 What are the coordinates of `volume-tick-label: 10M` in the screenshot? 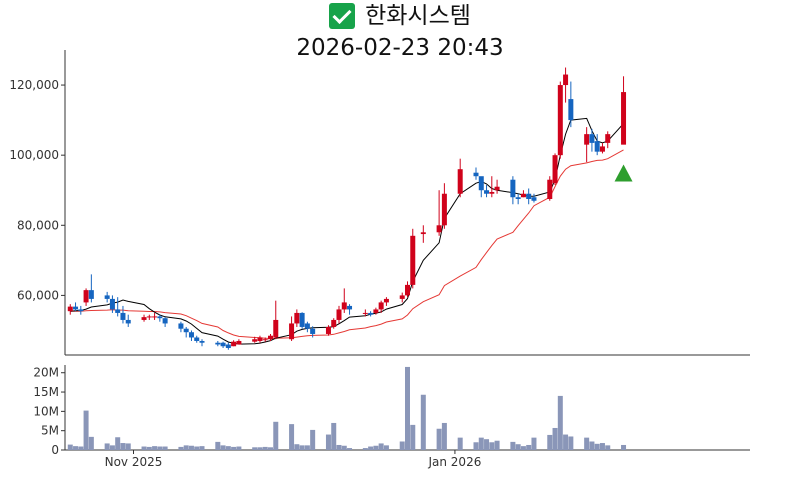 It's located at (46, 411).